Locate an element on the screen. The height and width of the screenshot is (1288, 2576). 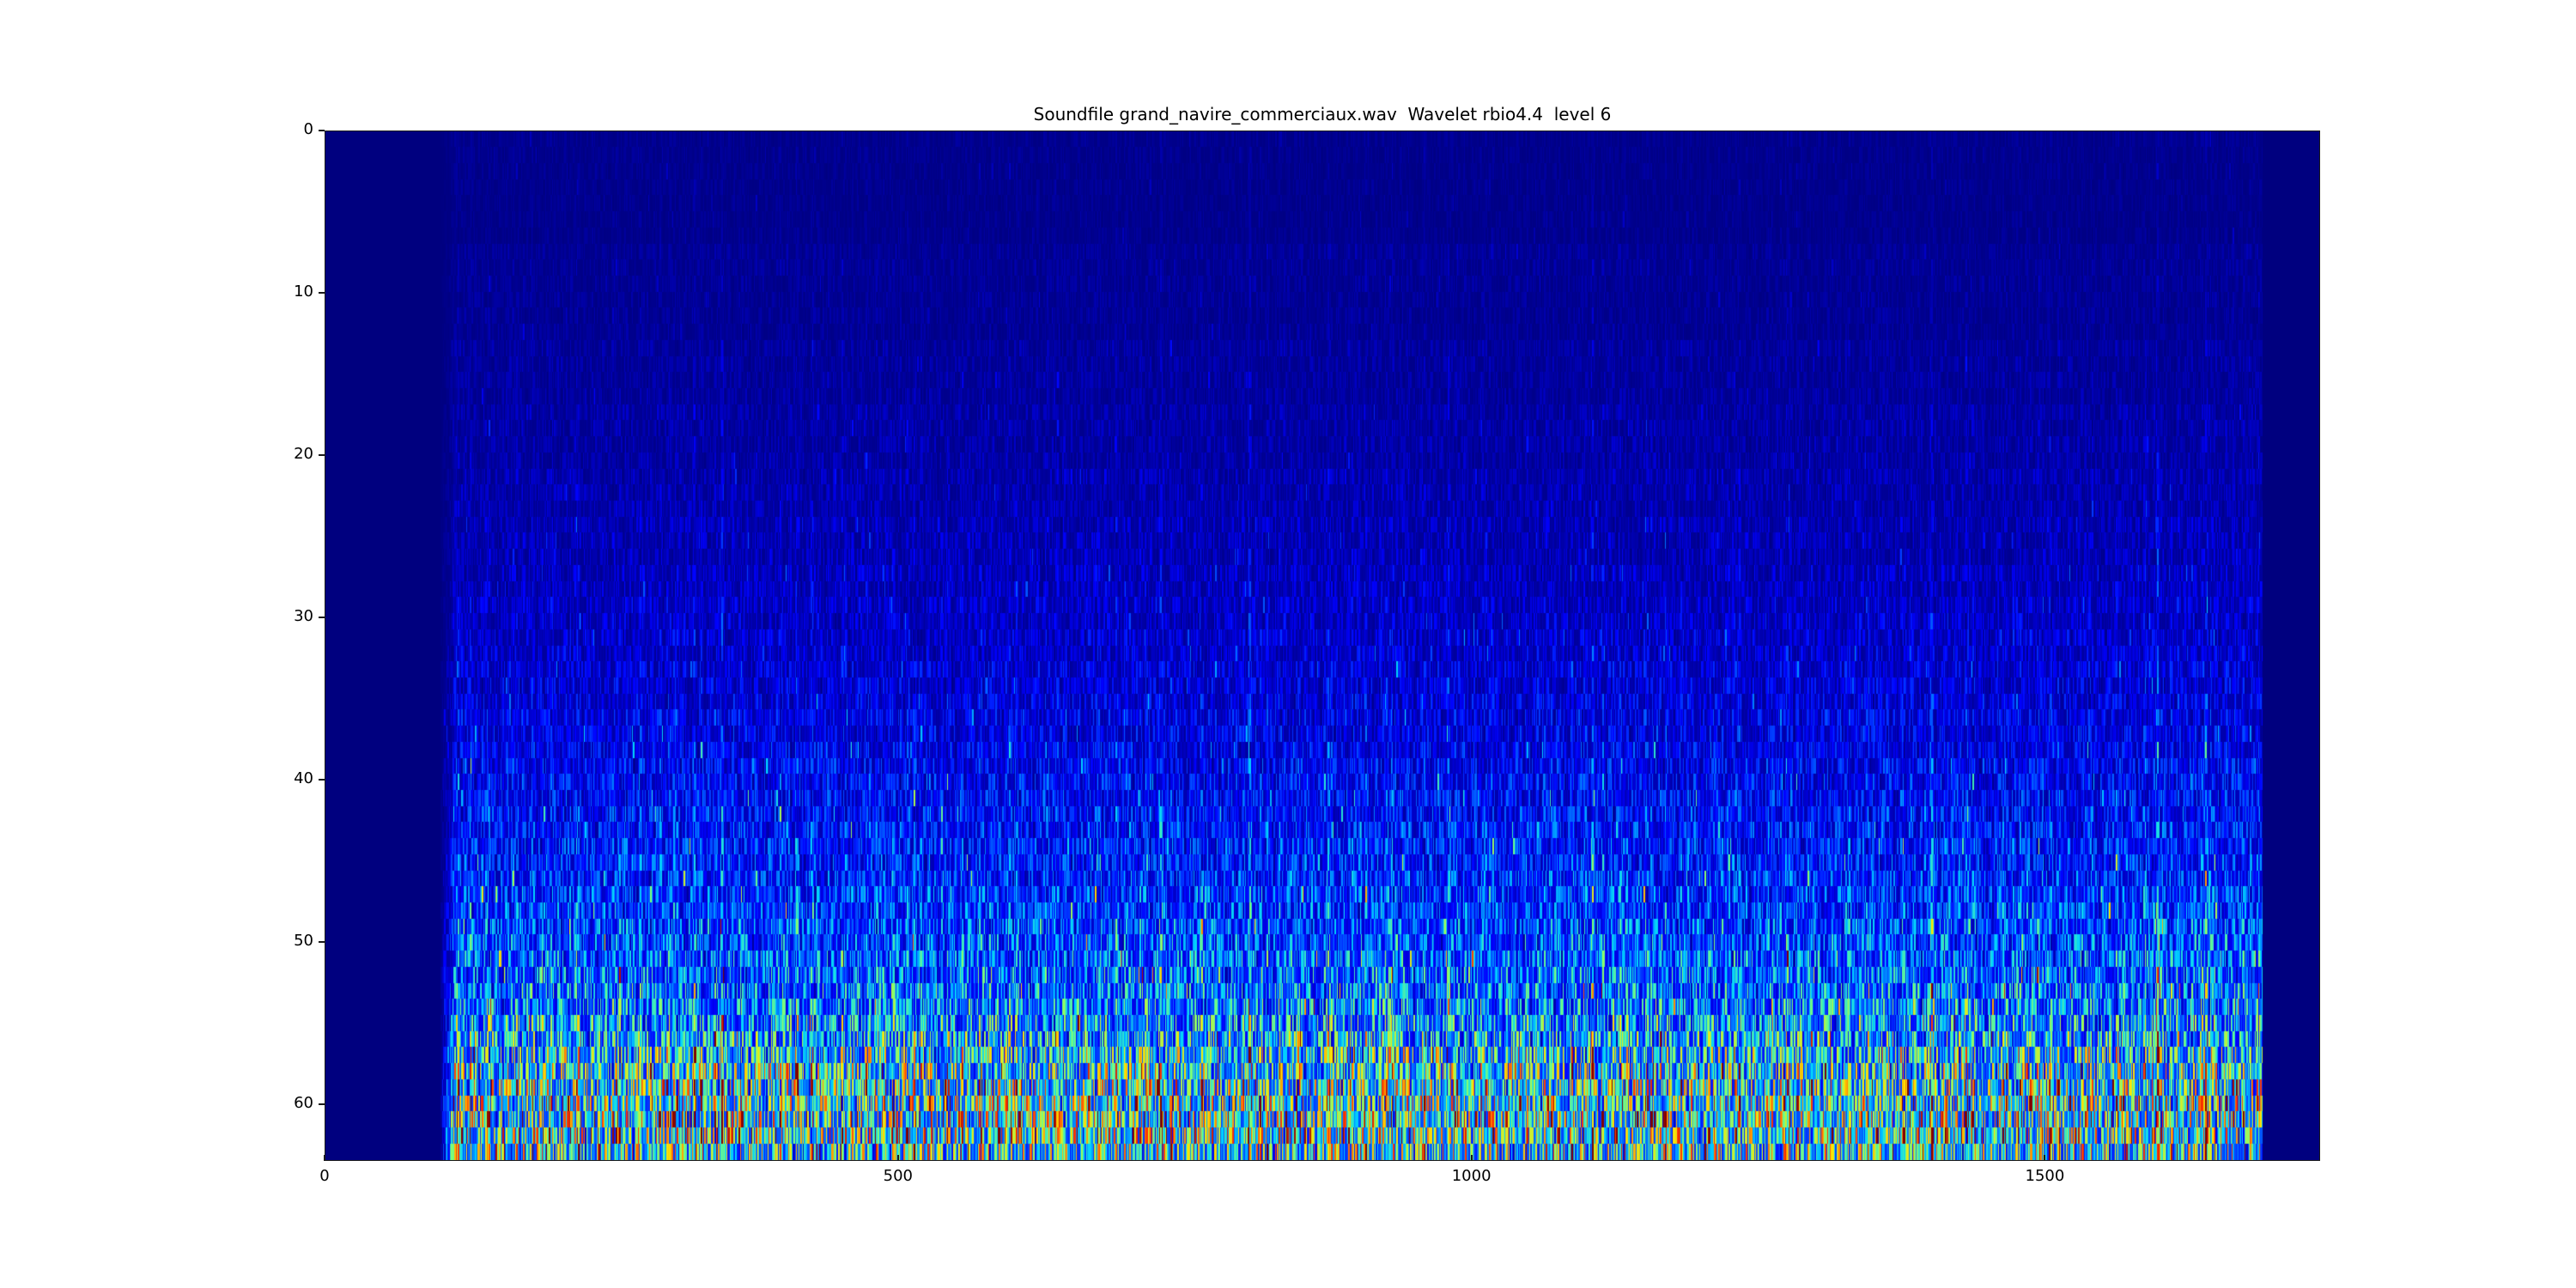
y-tick-label: 40 is located at coordinates (303, 778).